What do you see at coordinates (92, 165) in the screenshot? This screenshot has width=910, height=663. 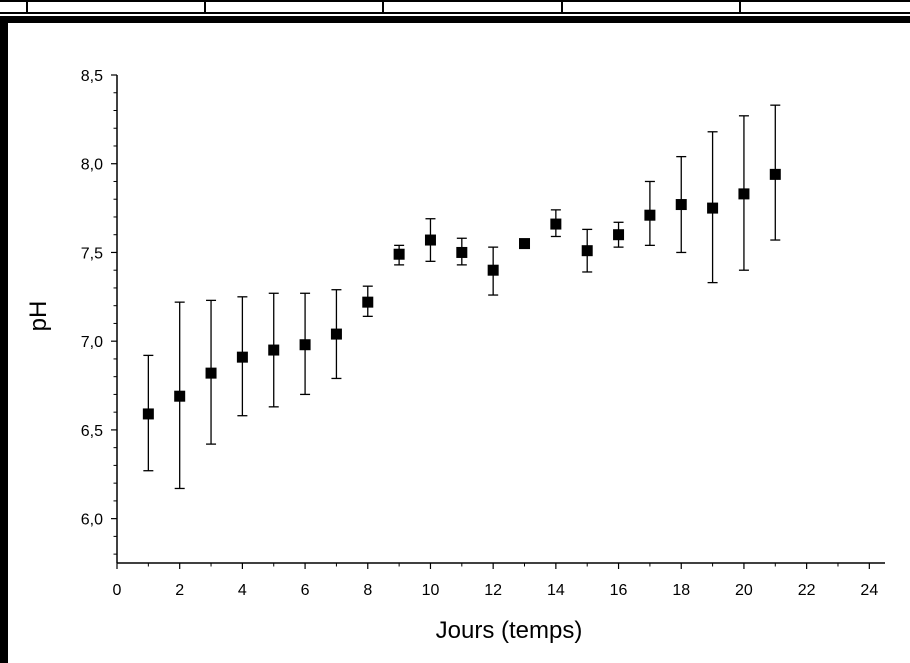 I see `y-tick-label: 8,0` at bounding box center [92, 165].